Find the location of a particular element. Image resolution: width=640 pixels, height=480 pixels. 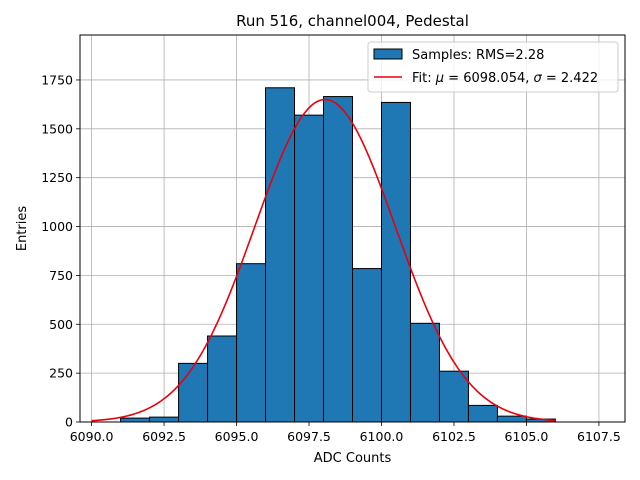

y-tick-label: 750 is located at coordinates (61, 275).